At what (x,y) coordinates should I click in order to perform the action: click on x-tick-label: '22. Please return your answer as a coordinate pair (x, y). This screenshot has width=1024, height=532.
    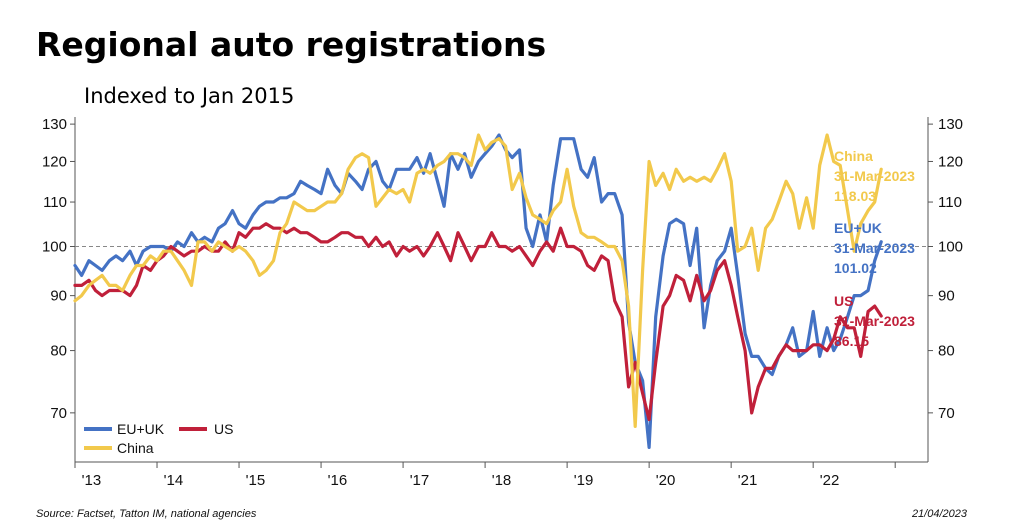
    Looking at the image, I should click on (830, 480).